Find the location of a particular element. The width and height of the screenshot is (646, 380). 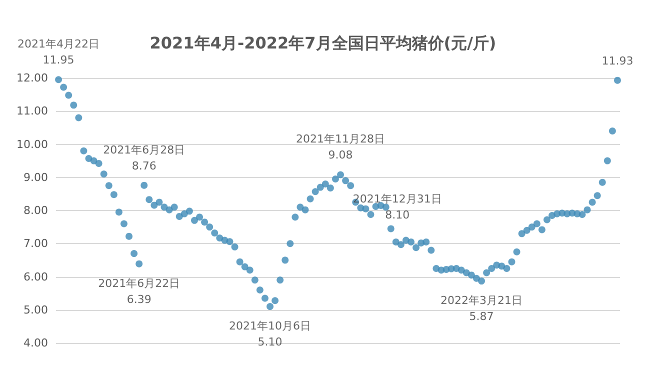

y-tick-label: 8.00 is located at coordinates (36, 210).